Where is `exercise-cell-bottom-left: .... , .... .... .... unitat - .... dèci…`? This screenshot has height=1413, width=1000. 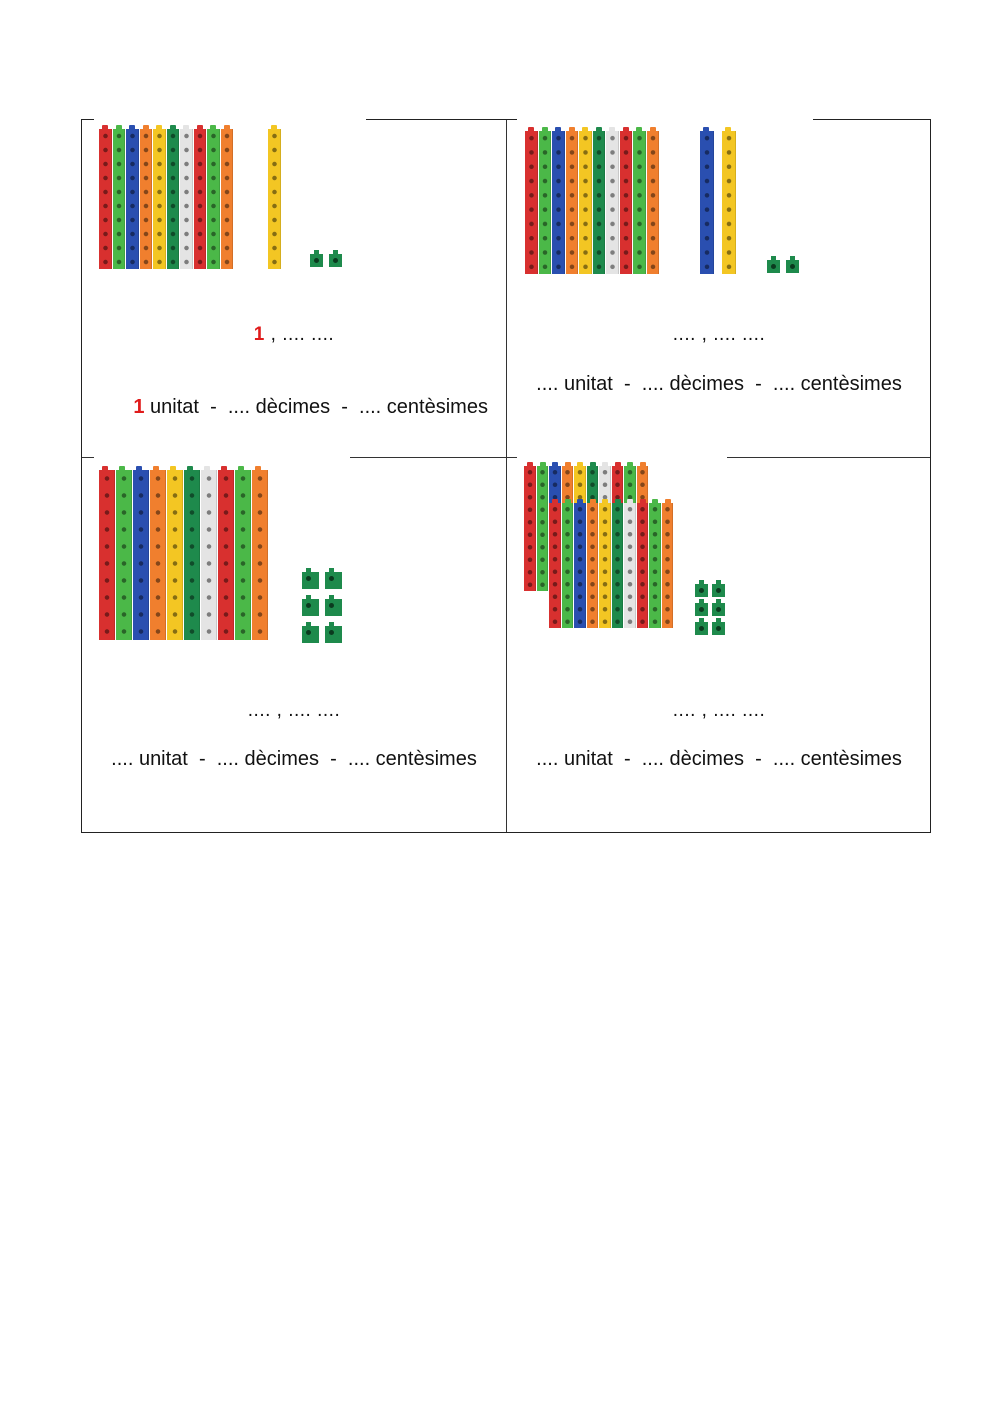 exercise-cell-bottom-left: .... , .... .... .... unitat - .... dèci… is located at coordinates (294, 644).